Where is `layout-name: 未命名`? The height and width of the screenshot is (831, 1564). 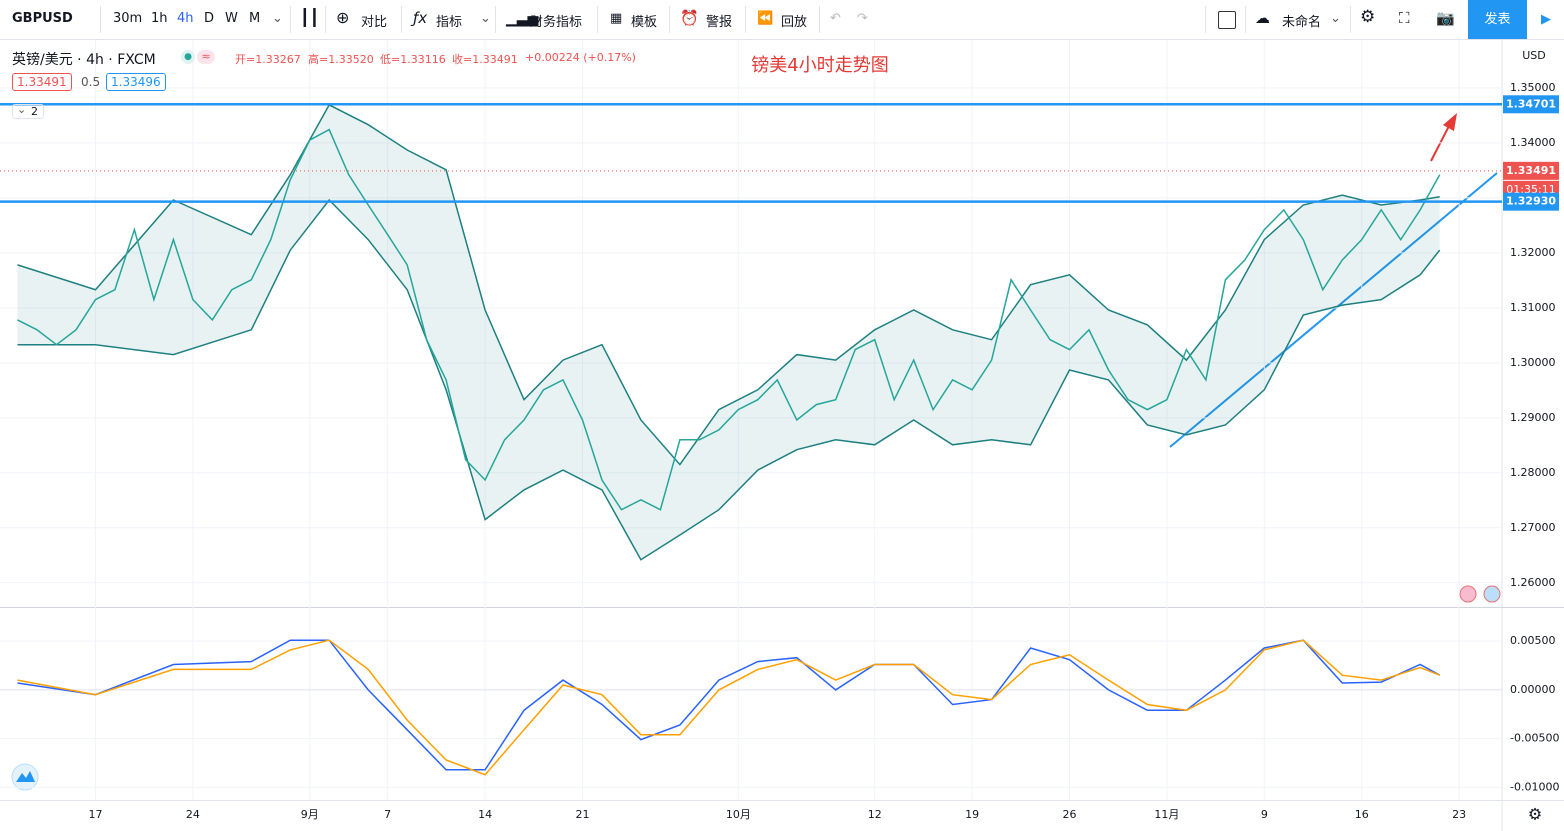
layout-name: 未命名 is located at coordinates (1302, 22).